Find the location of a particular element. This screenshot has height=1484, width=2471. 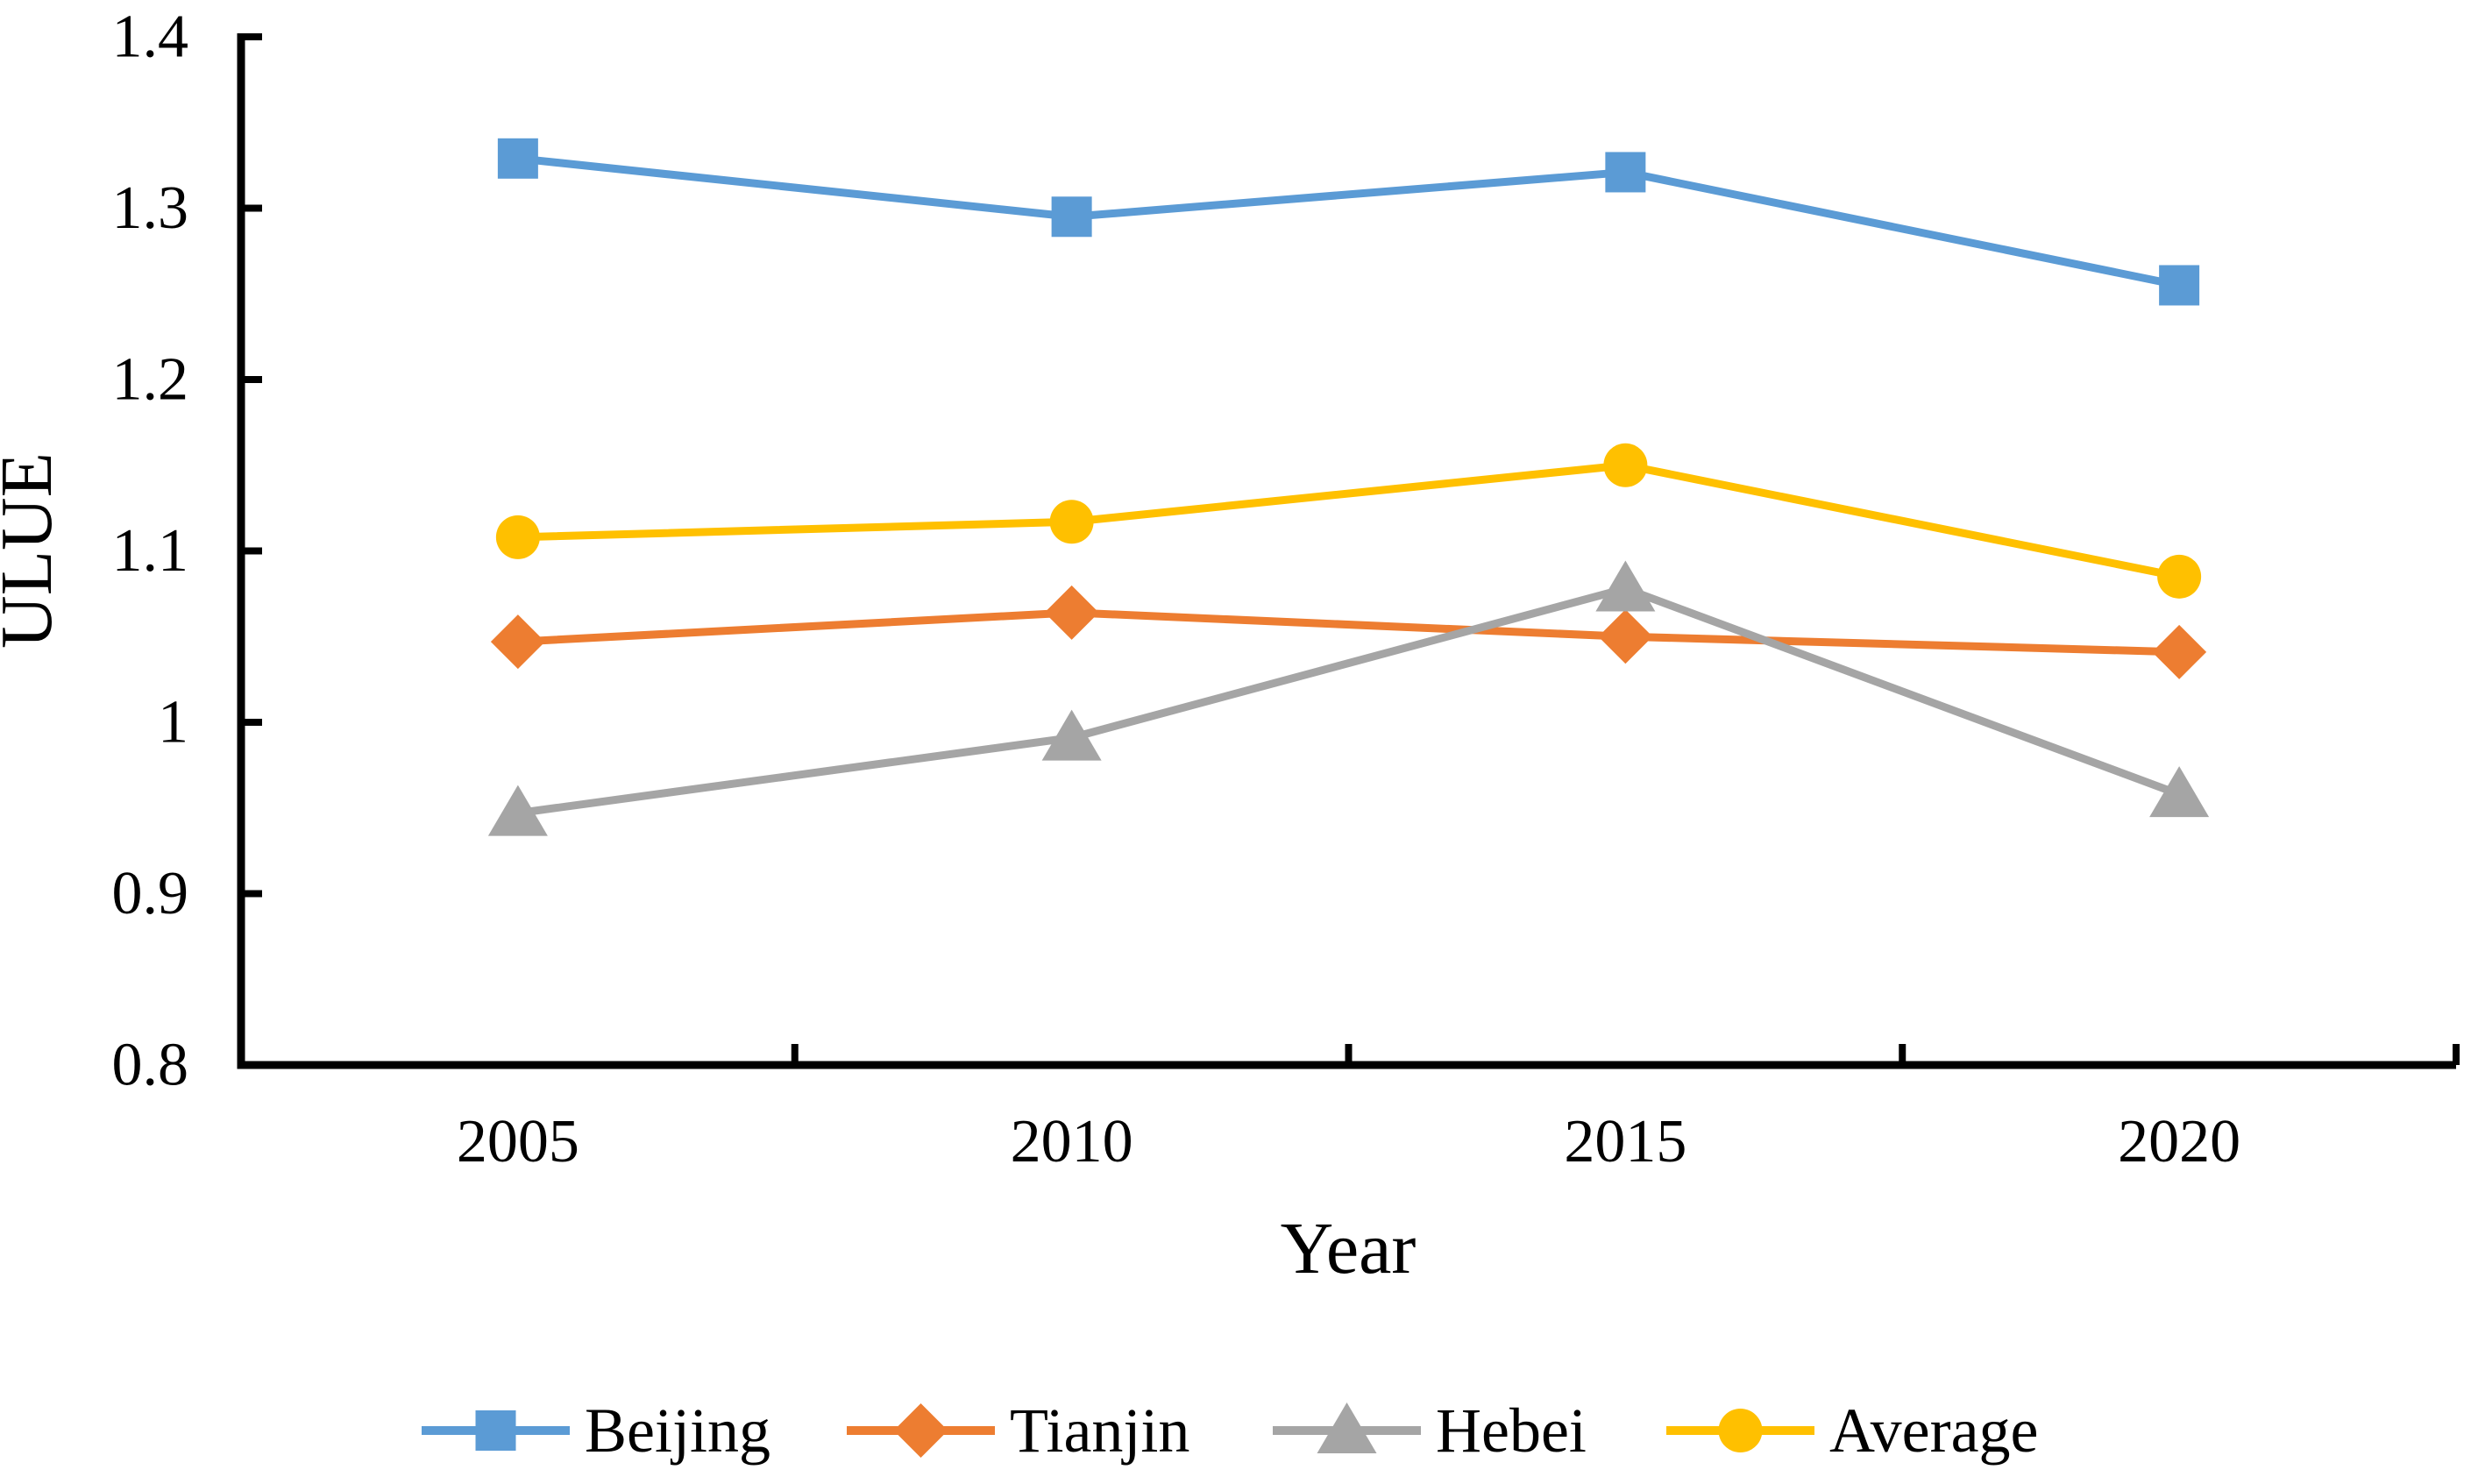

y-axis-tick-labels: 0.8 0.9 1 1.1 1.2 1.3 1.4 is located at coordinates (150, 551).